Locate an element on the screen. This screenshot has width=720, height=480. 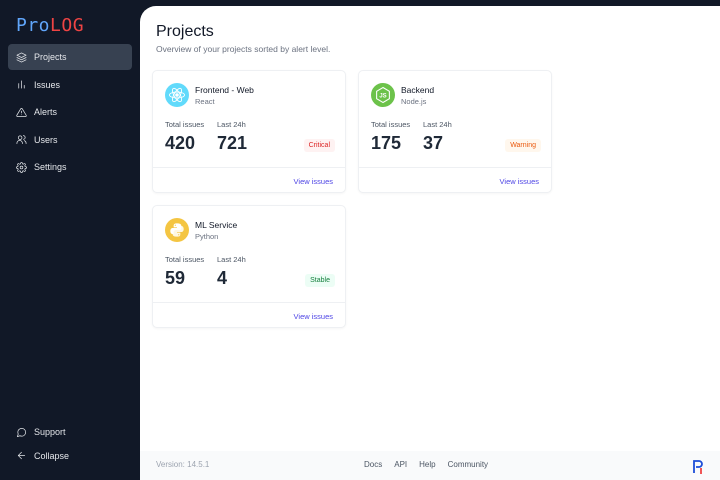
sidebar-item-support: Support is located at coordinates (70, 432).